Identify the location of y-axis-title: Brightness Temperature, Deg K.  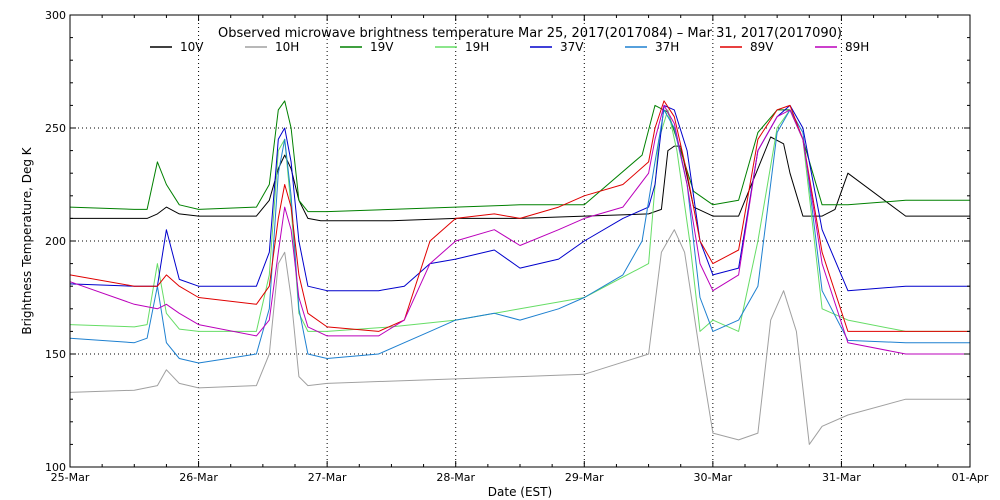
(27, 240).